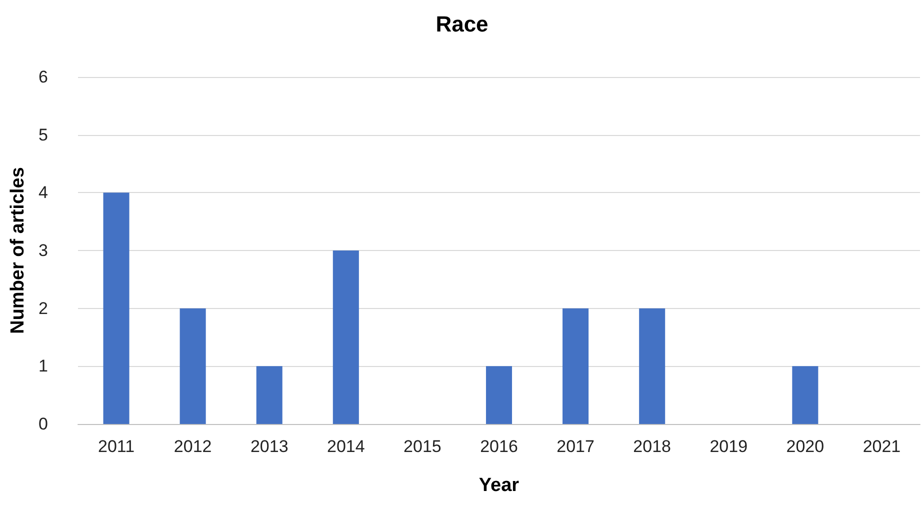 The width and height of the screenshot is (924, 510). Describe the element at coordinates (652, 446) in the screenshot. I see `x-tick-label: 2018` at that location.